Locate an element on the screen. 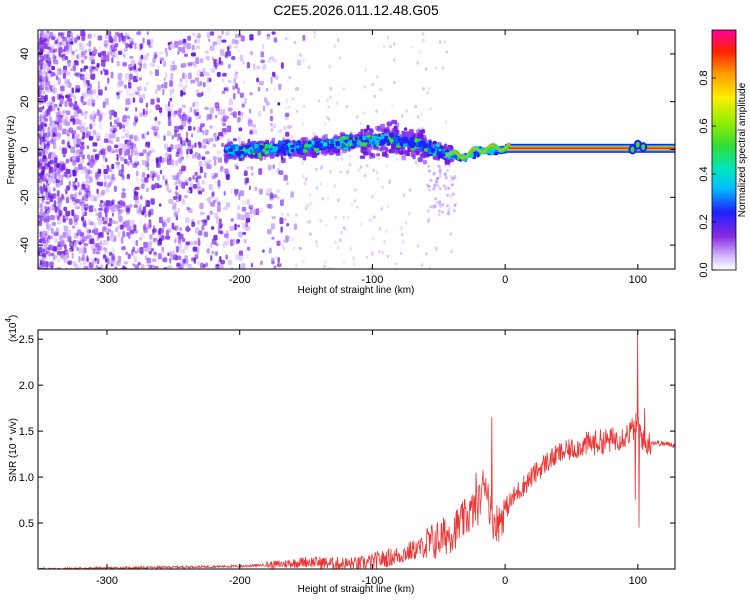 The image size is (750, 600). snr-y-tick-label: 2.0 is located at coordinates (26, 386).